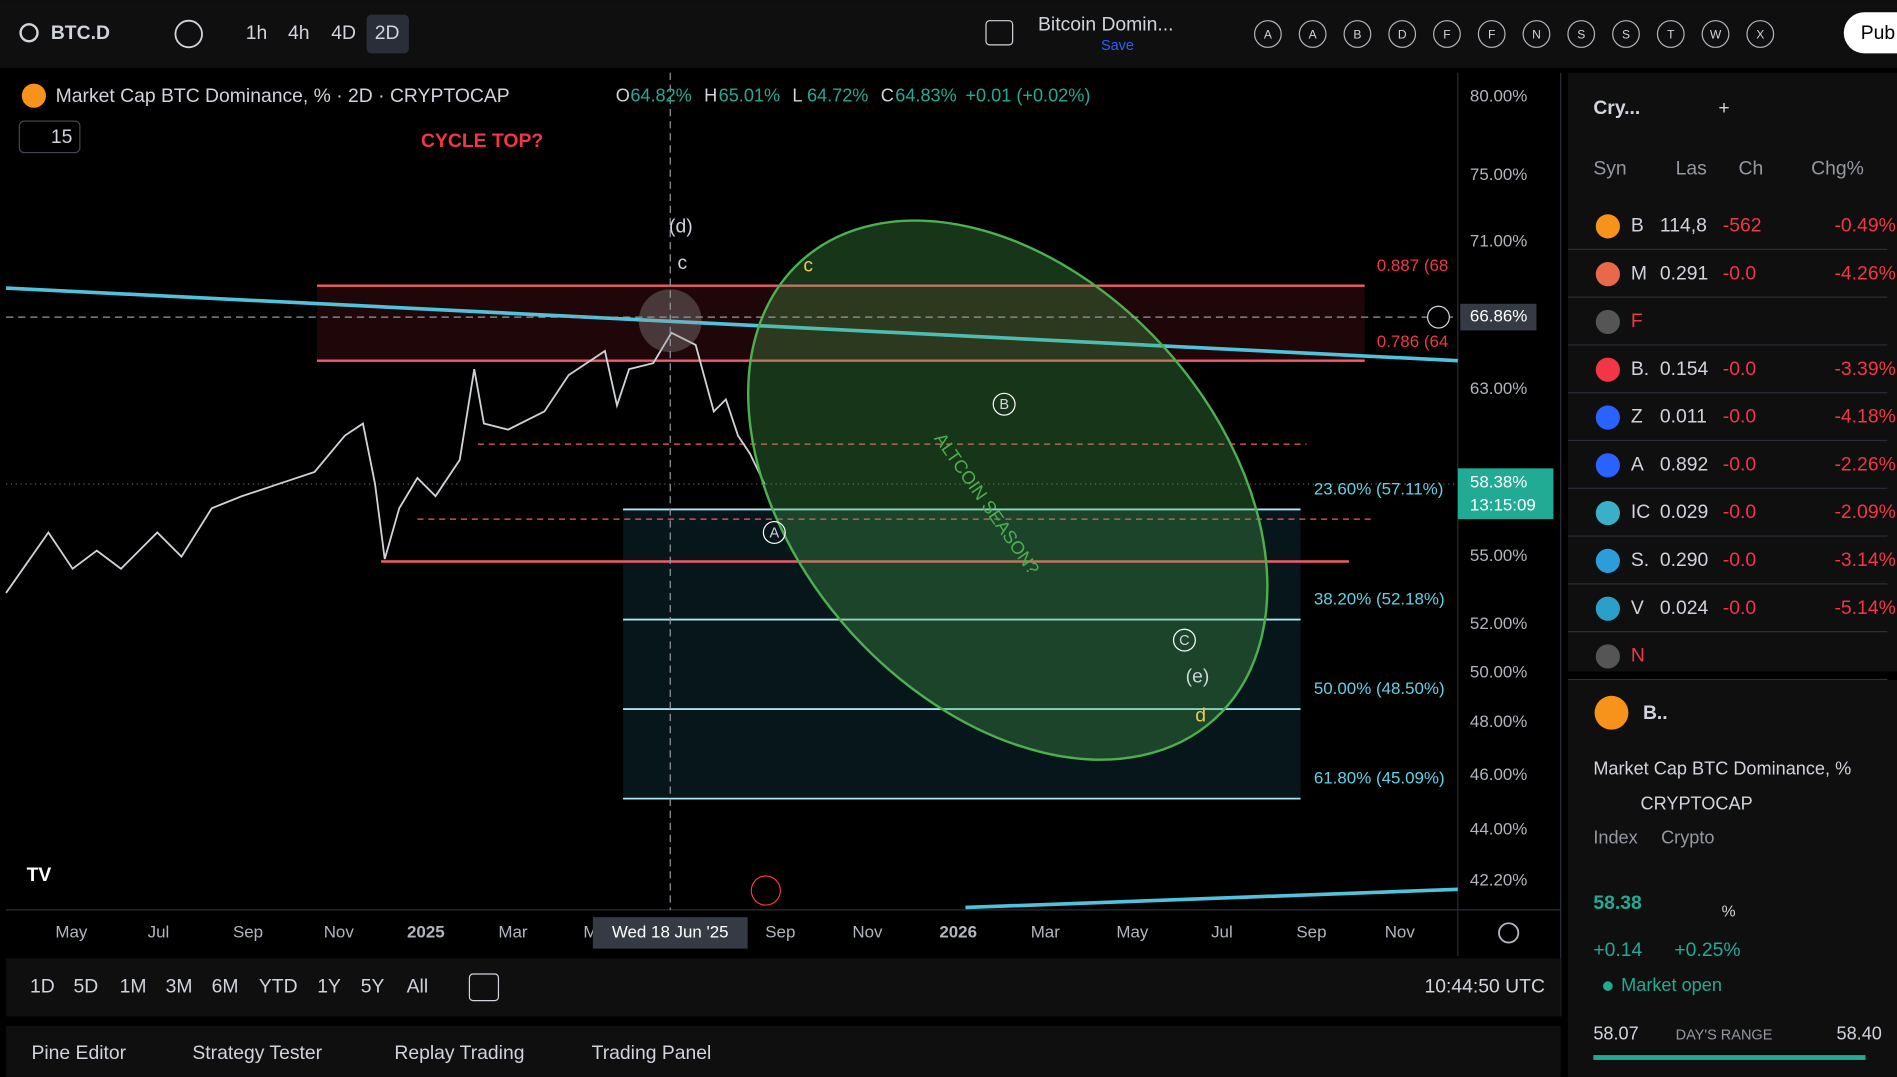 This screenshot has width=1897, height=1077. I want to click on row-cell: -562, so click(1742, 225).